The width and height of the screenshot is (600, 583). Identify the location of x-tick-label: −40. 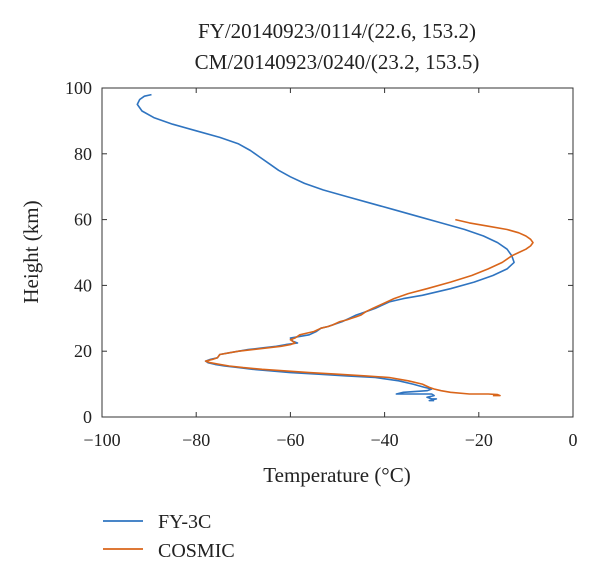
(385, 440).